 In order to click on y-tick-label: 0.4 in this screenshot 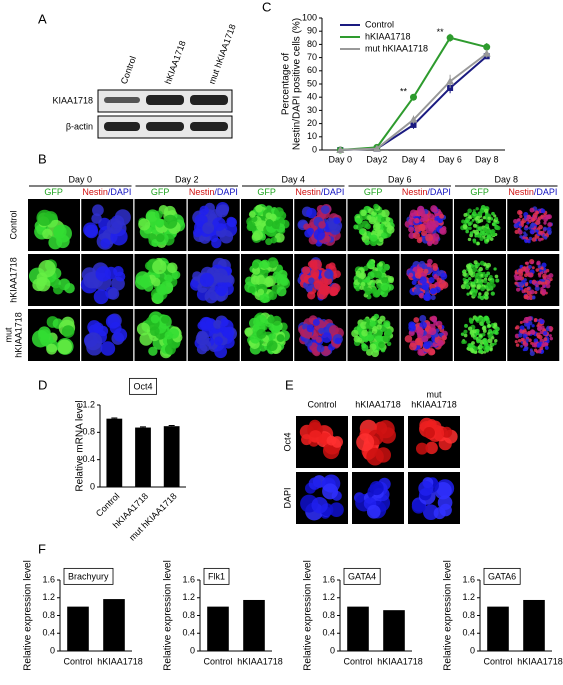, I will do `click(328, 633)`.